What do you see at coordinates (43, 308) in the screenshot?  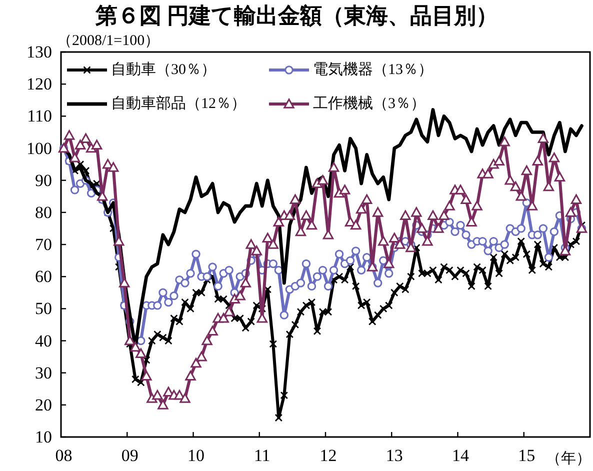 I see `y-tick-label: 50` at bounding box center [43, 308].